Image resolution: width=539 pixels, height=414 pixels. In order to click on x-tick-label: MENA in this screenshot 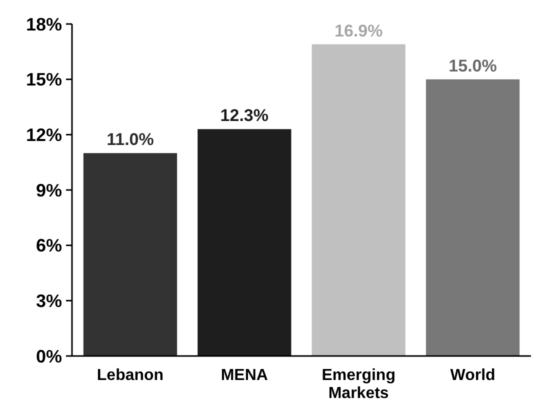, I will do `click(244, 375)`.